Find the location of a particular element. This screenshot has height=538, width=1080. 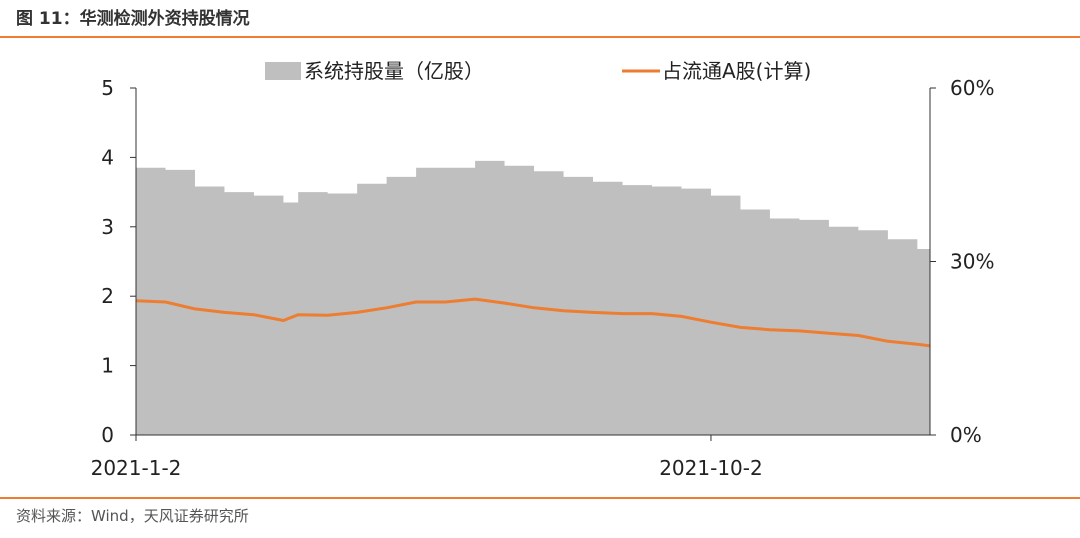

legend-area-label: 系统持股量（亿股） is located at coordinates (394, 71).